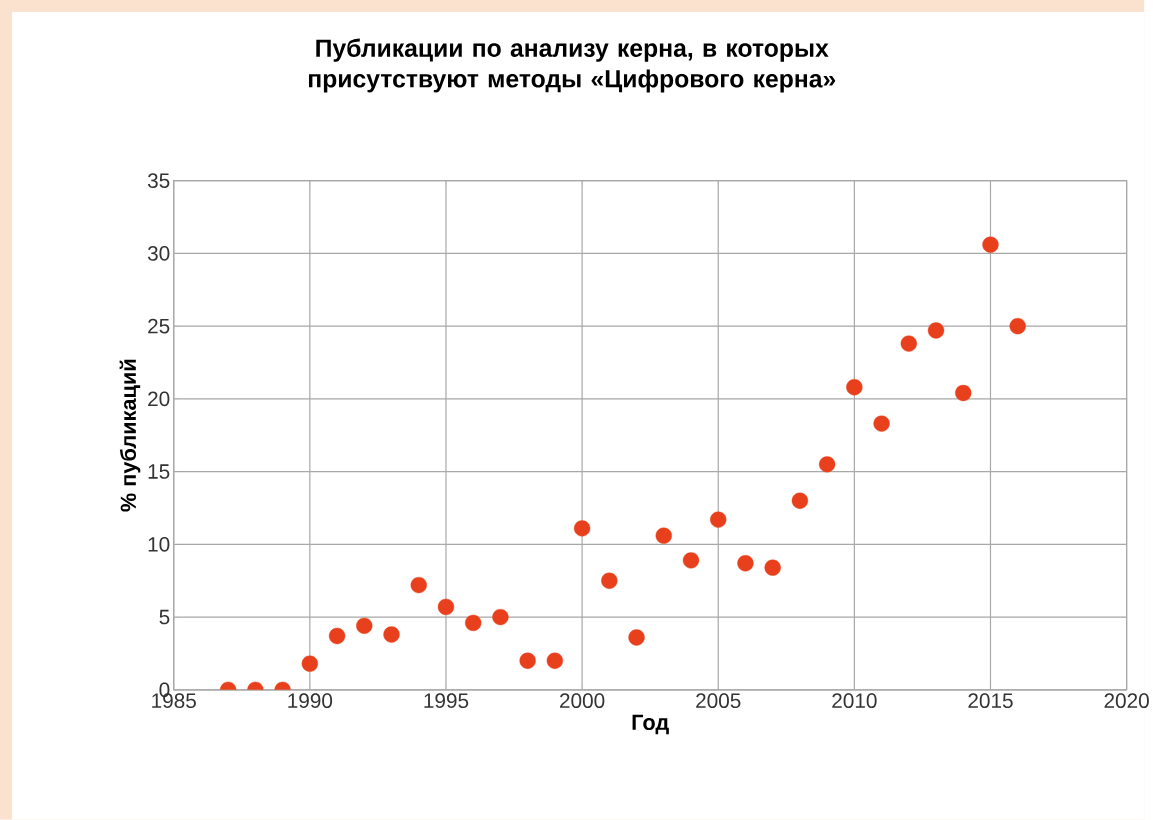  What do you see at coordinates (582, 701) in the screenshot?
I see `x-tick-label: 2000` at bounding box center [582, 701].